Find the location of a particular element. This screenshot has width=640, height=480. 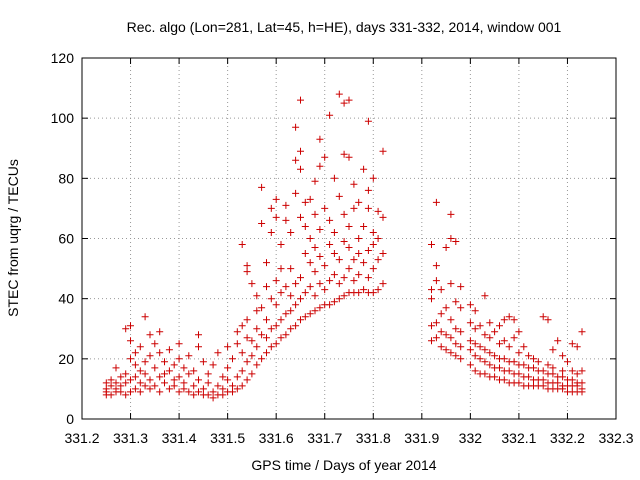

x-tick-label: 332.2 is located at coordinates (567, 438).